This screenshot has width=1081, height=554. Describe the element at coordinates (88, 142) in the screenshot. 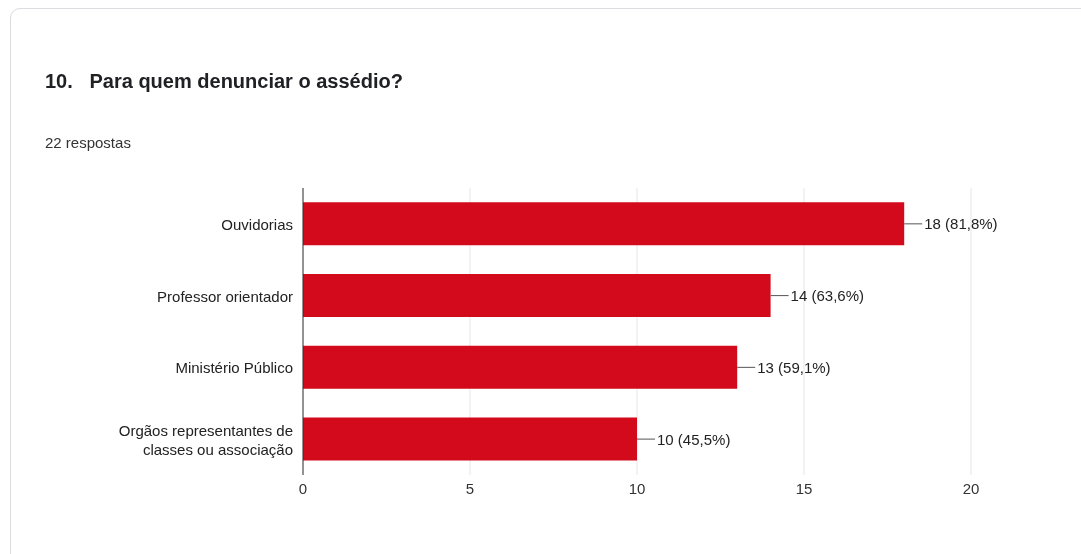

I see `text: 22 respostas` at that location.